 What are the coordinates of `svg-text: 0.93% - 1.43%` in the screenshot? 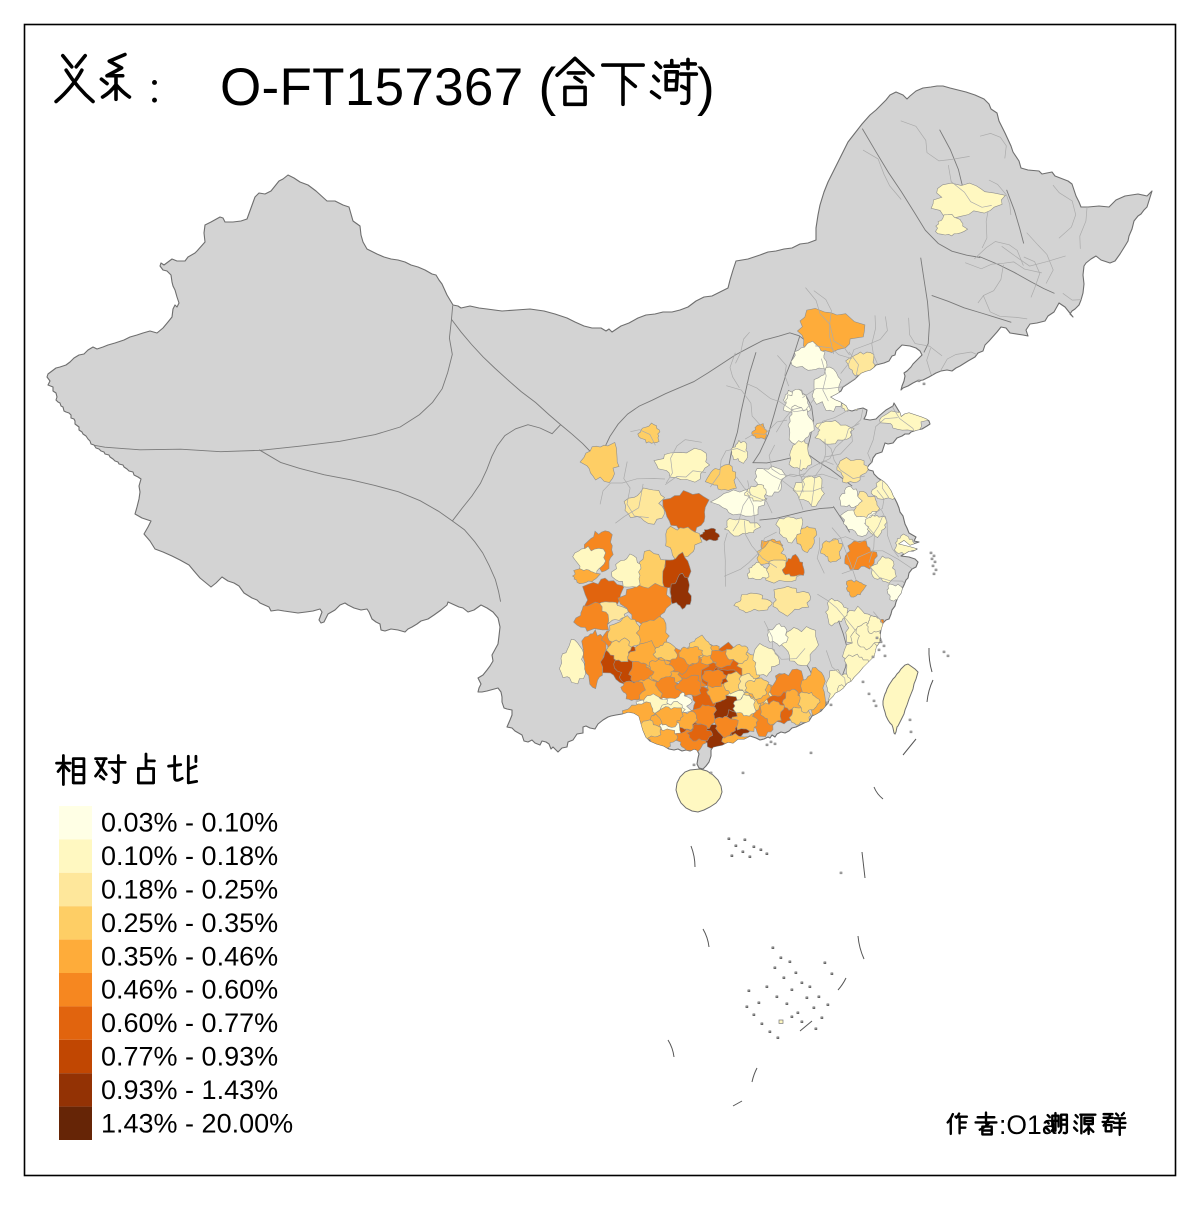 It's located at (189, 1090).